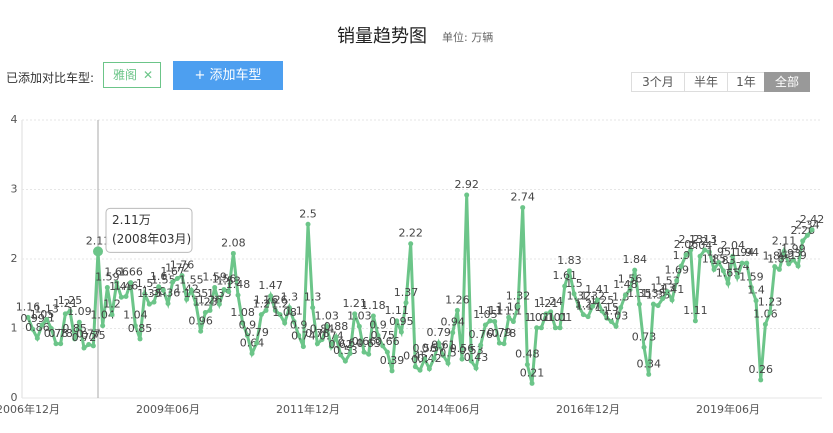 The image size is (833, 433). Describe the element at coordinates (667, 281) in the screenshot. I see `value-label: 1.53` at that location.